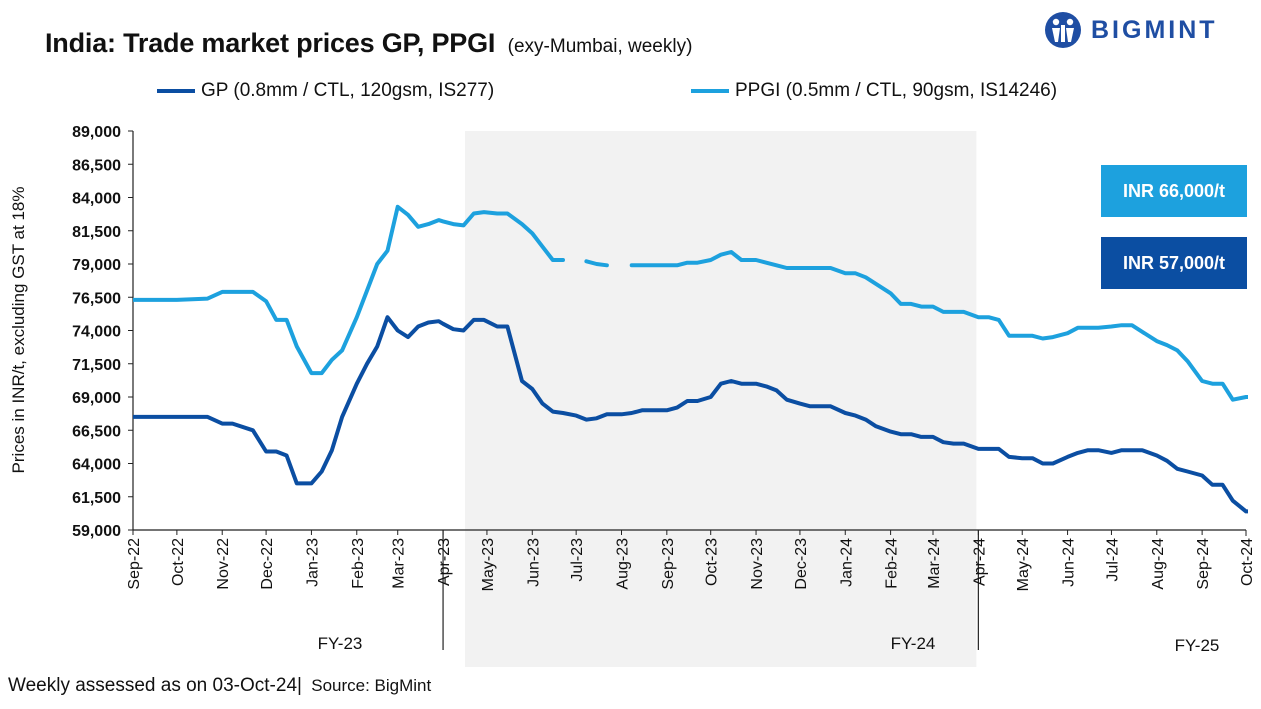  I want to click on brand-name: BIGMINT, so click(1154, 29).